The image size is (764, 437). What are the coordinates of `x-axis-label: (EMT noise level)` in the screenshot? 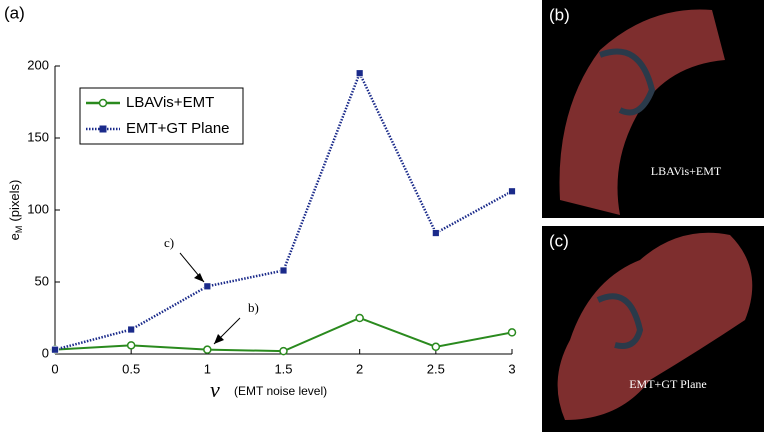 It's located at (280, 391).